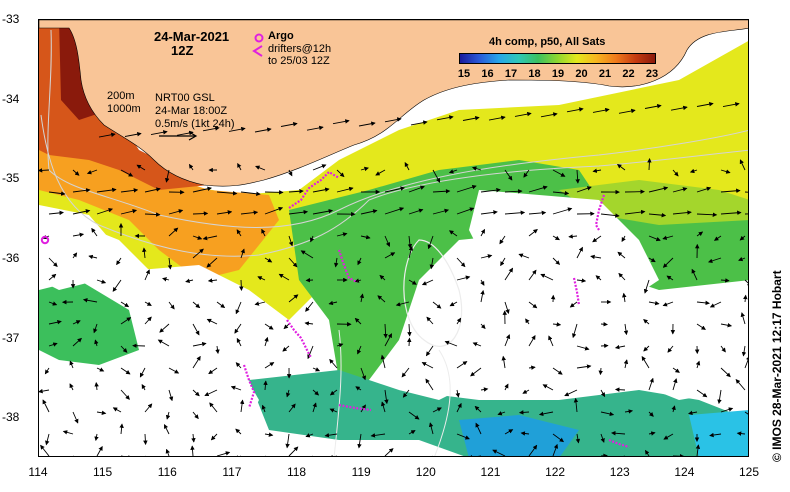 The height and width of the screenshot is (492, 790). What do you see at coordinates (259, 38) in the screenshot?
I see `argo-legend-icon` at bounding box center [259, 38].